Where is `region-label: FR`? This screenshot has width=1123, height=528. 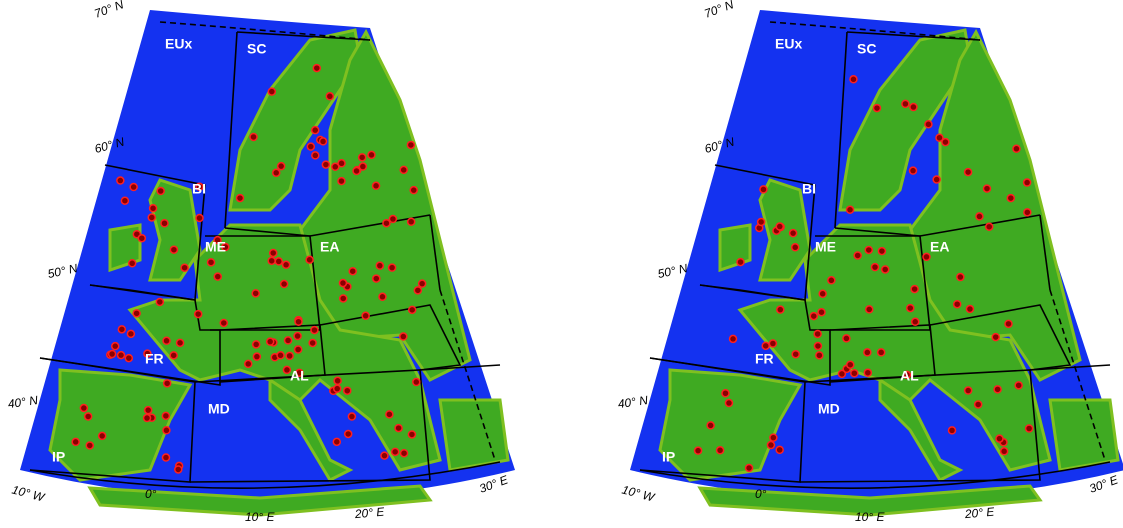
region-label: FR is located at coordinates (154, 359).